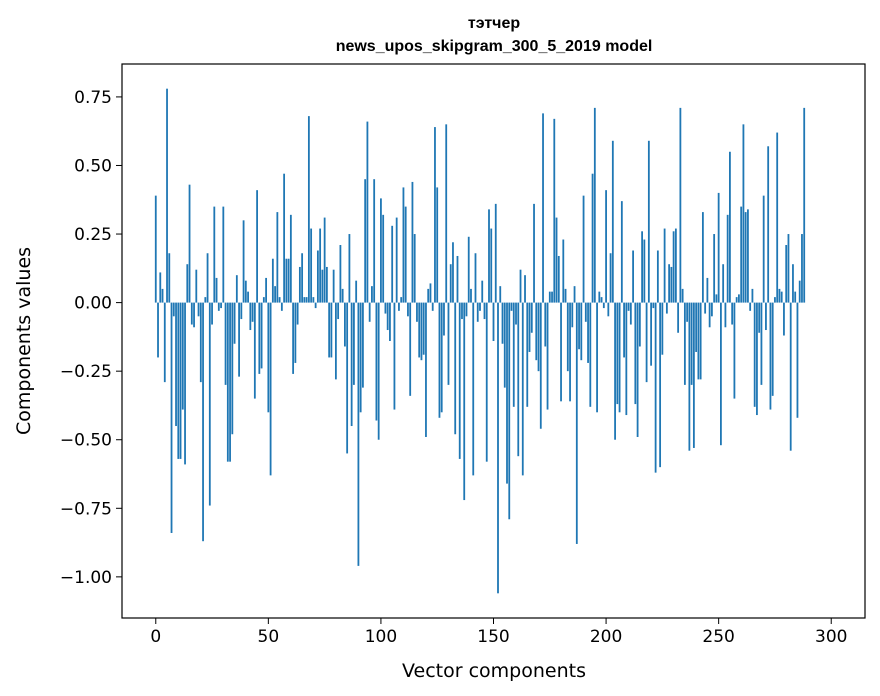 The width and height of the screenshot is (880, 696). What do you see at coordinates (93, 166) in the screenshot?
I see `y-tick-label: 0.50` at bounding box center [93, 166].